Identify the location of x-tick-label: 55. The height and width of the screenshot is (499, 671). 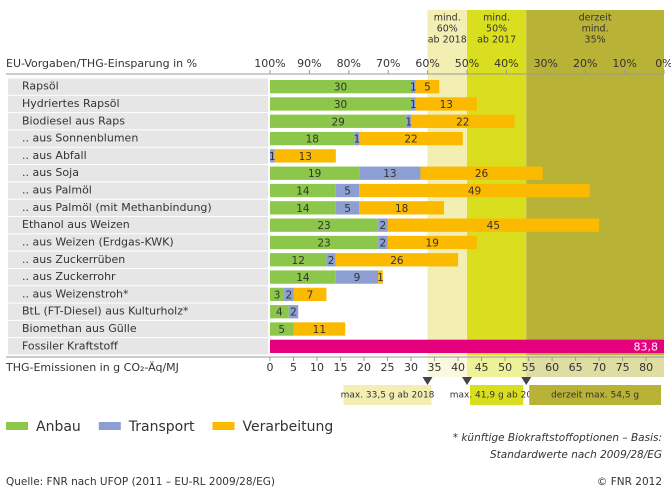
(529, 367).